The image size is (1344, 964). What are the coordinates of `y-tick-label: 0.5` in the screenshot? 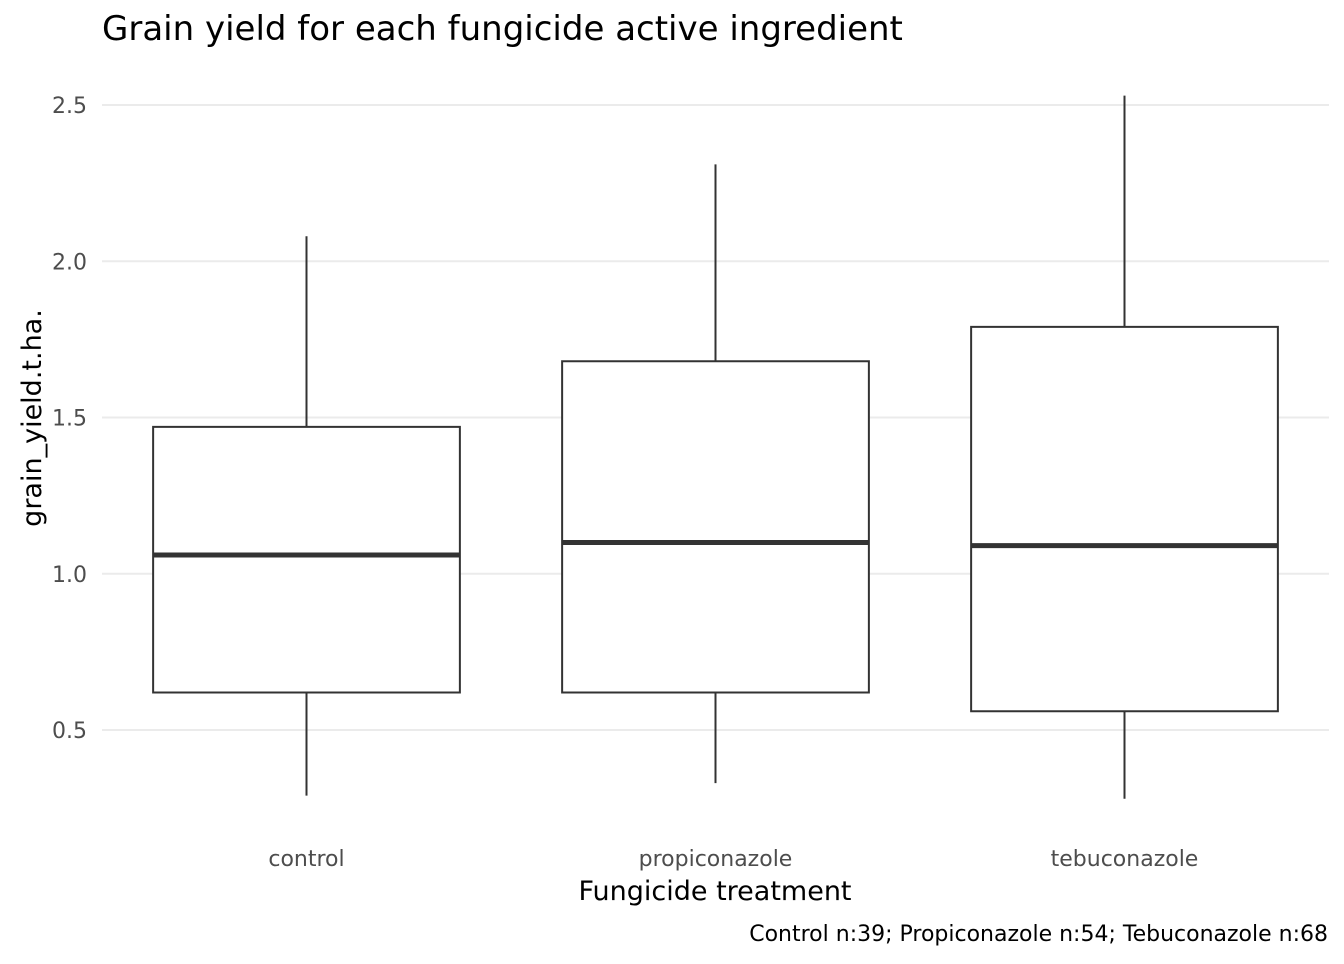 It's located at (69, 731).